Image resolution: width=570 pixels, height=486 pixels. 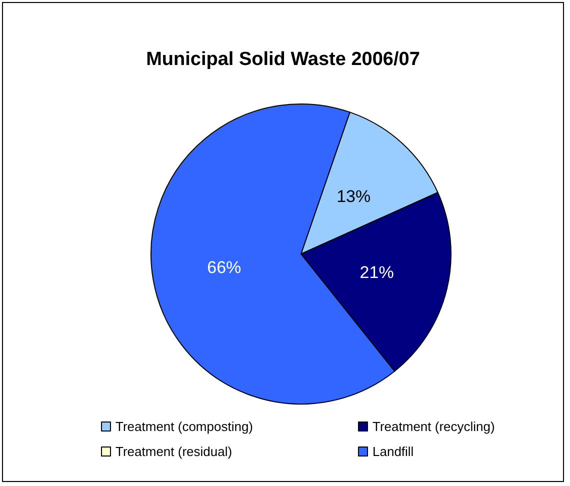 I want to click on legend-label: Treatment (residual), so click(x=174, y=451).